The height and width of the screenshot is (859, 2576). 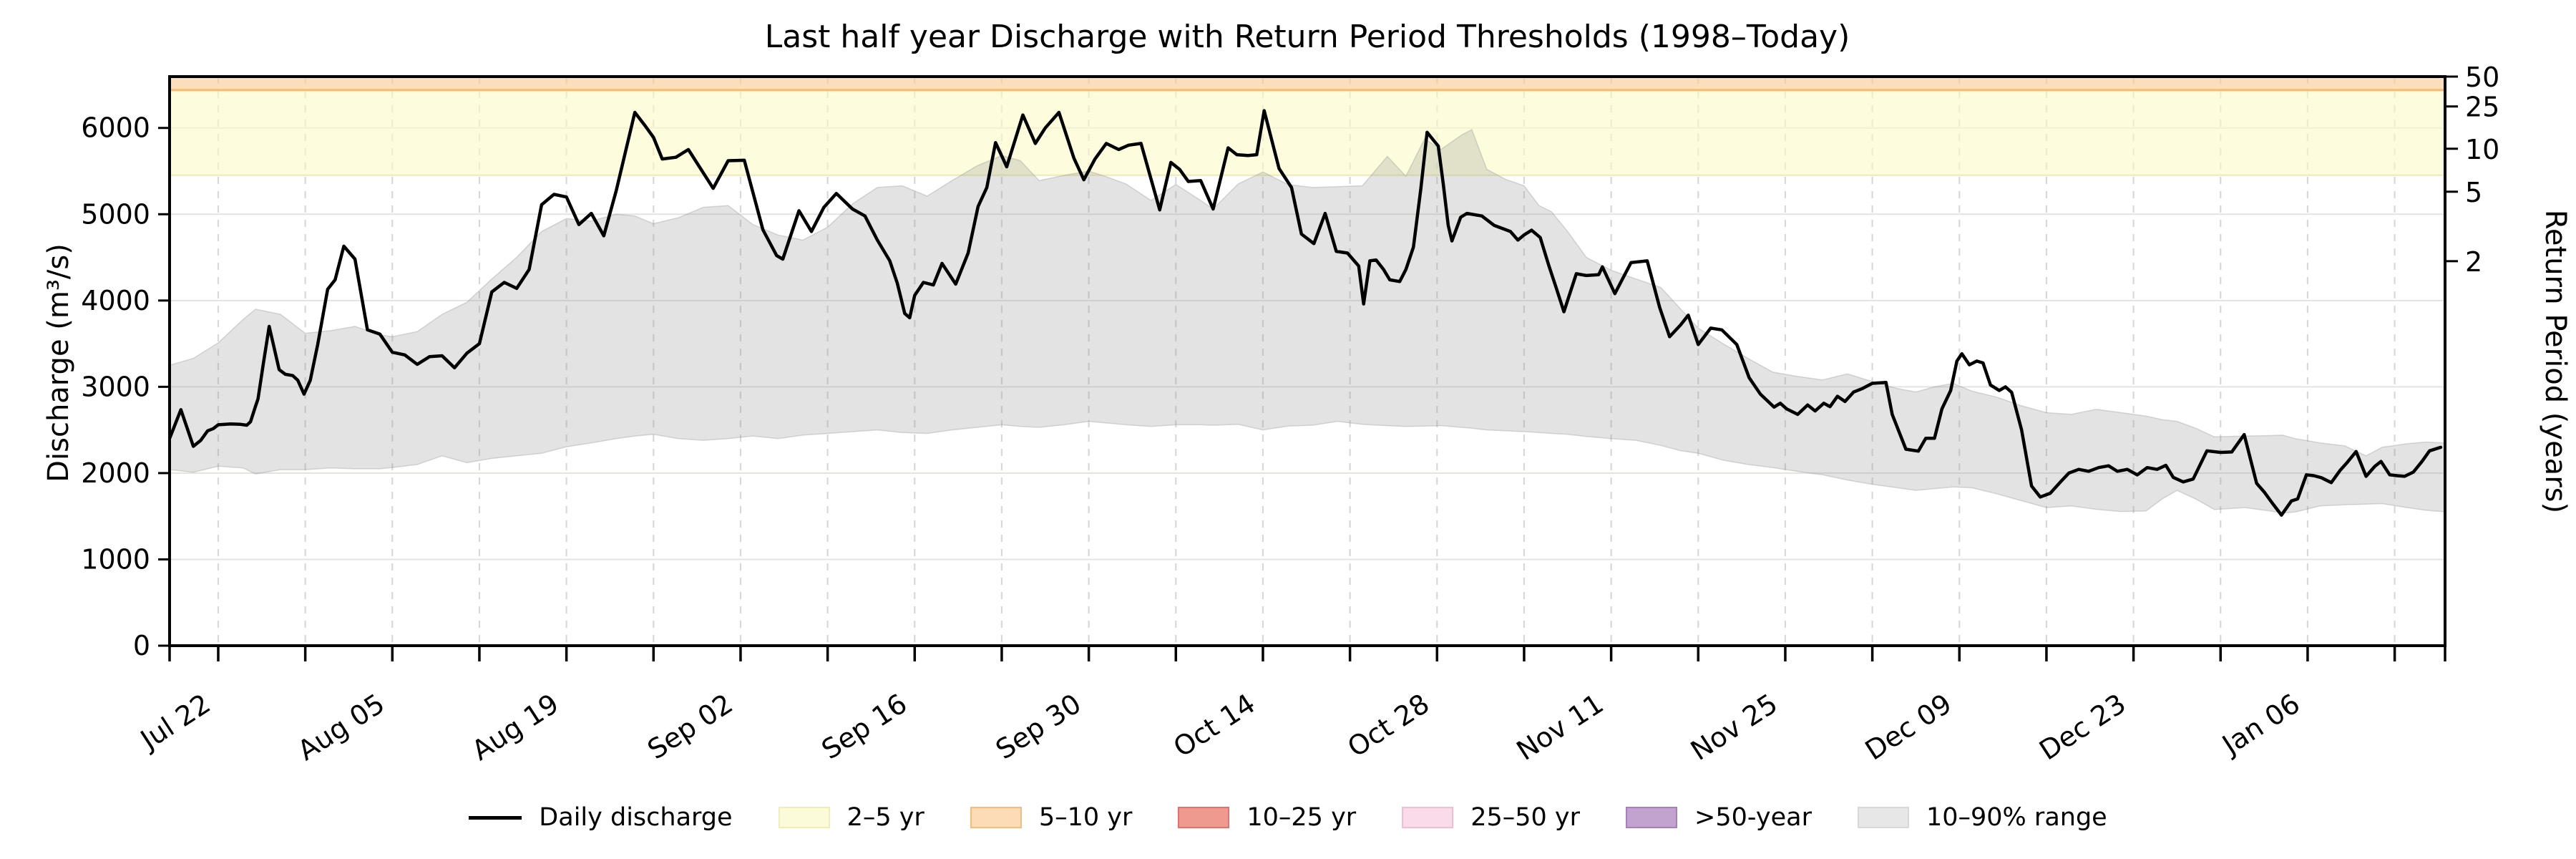 What do you see at coordinates (636, 817) in the screenshot?
I see `legend-item-label: Daily discharge` at bounding box center [636, 817].